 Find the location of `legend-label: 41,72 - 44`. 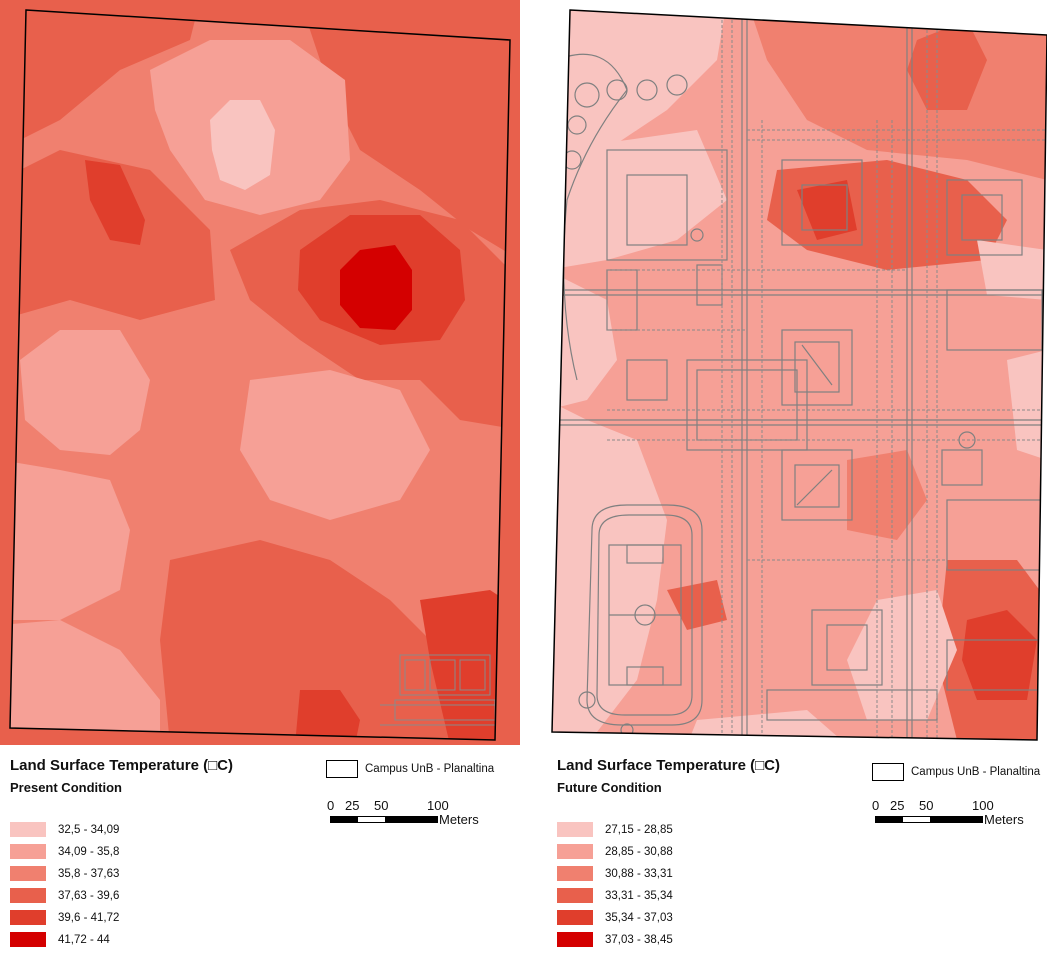

legend-label: 41,72 - 44 is located at coordinates (84, 939).